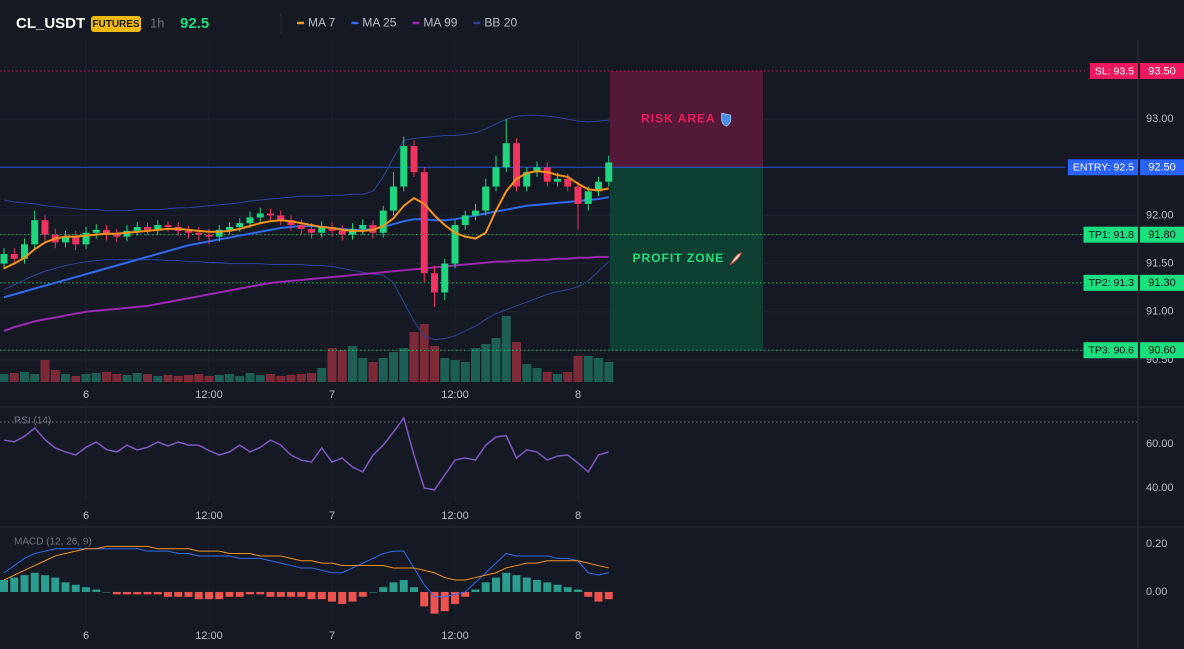 Image resolution: width=1184 pixels, height=649 pixels. I want to click on rsi-title: RSI (14), so click(32, 421).